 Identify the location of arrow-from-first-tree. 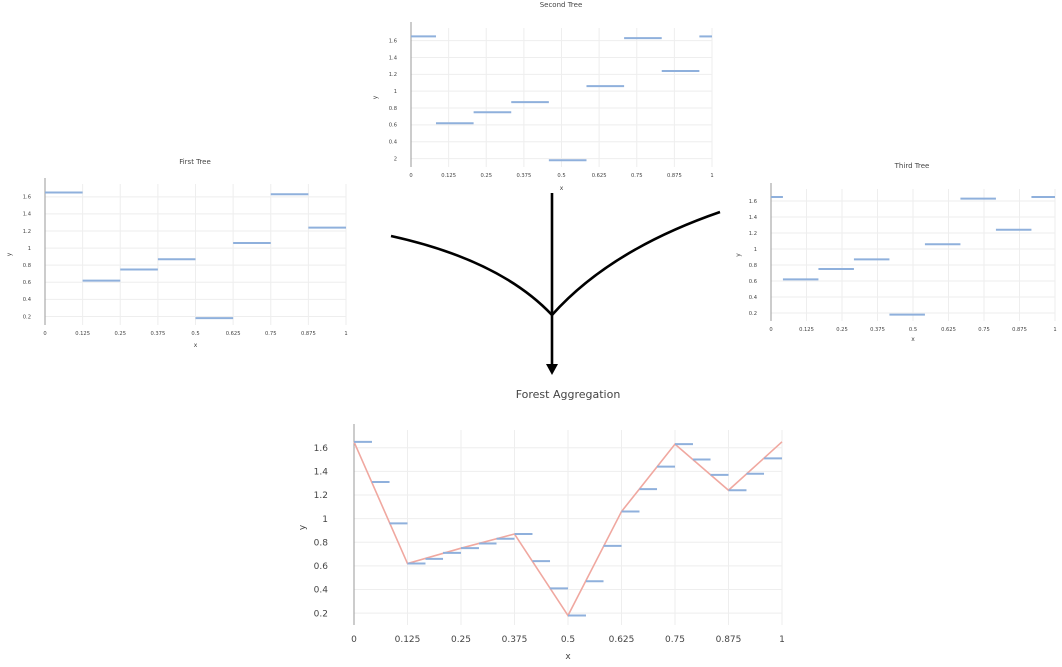
(471, 275).